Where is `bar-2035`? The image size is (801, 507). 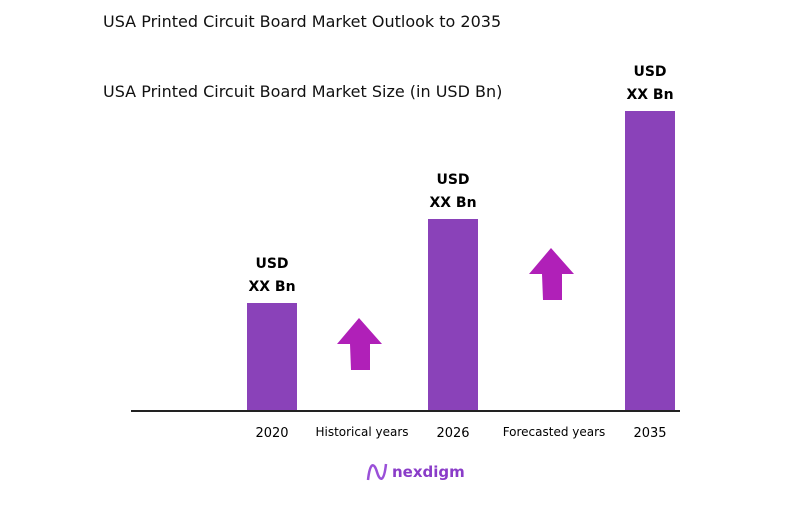
bar-2035 is located at coordinates (650, 261).